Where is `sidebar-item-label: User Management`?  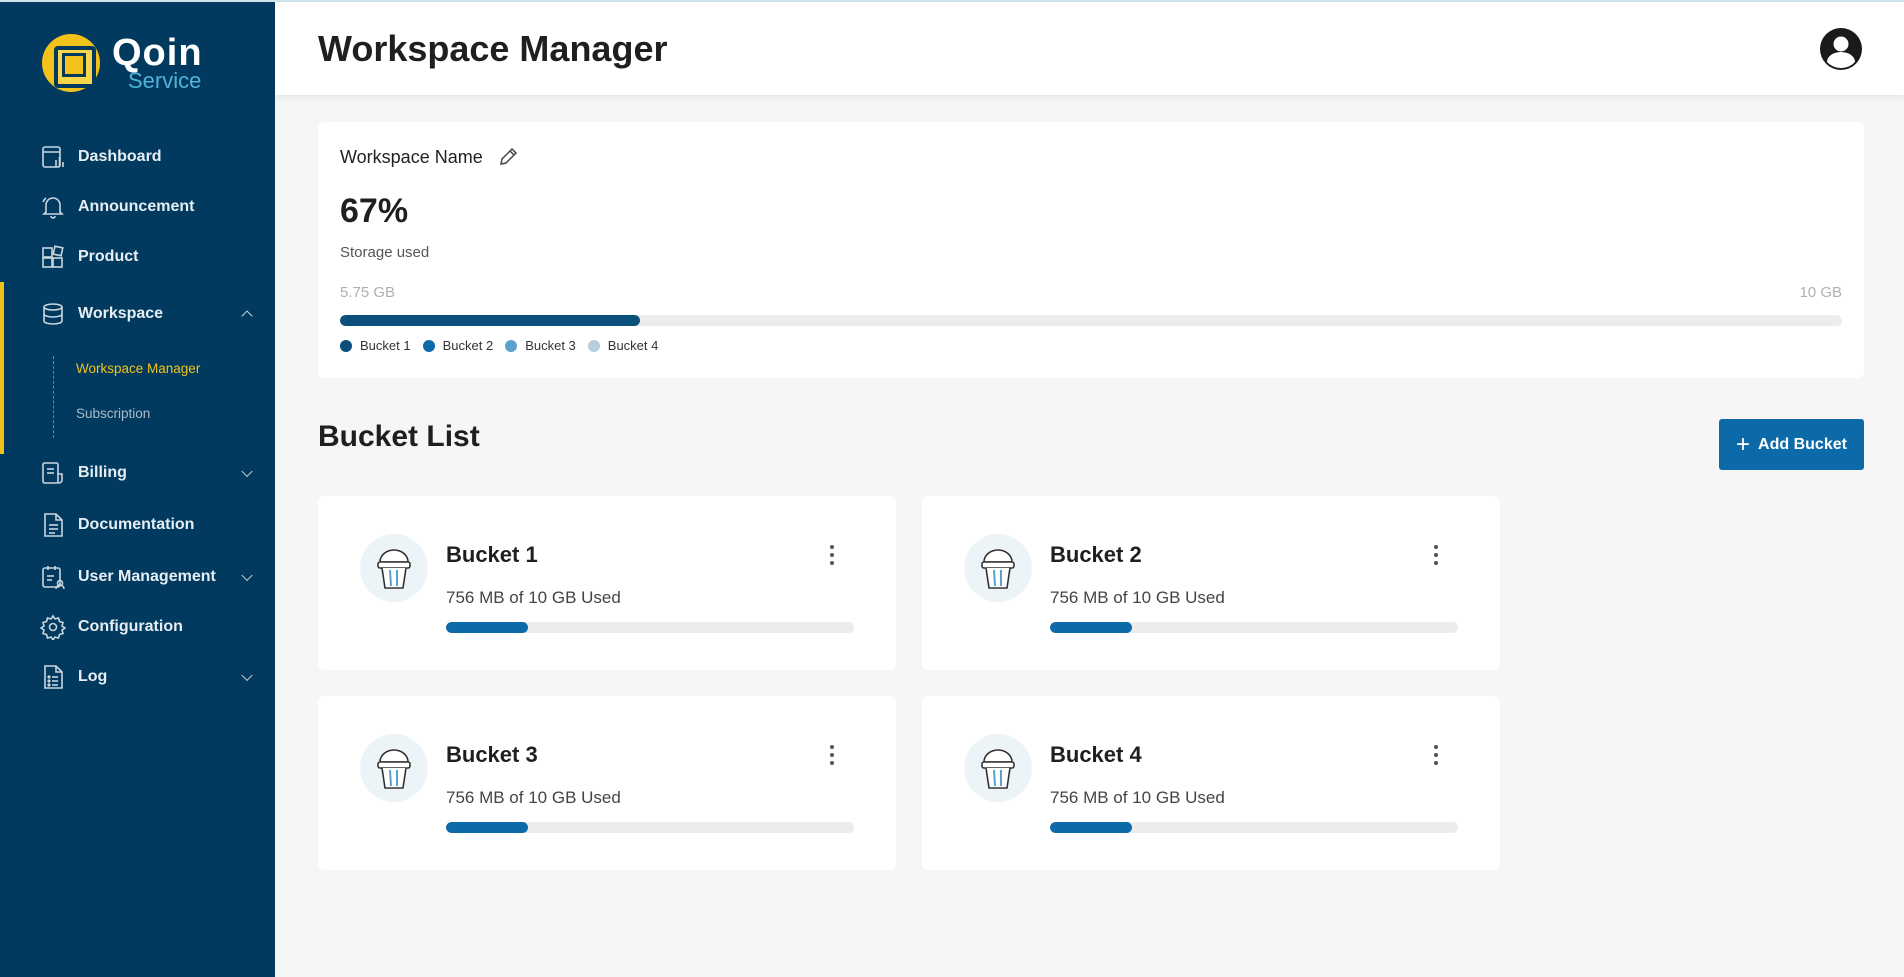 sidebar-item-label: User Management is located at coordinates (147, 576).